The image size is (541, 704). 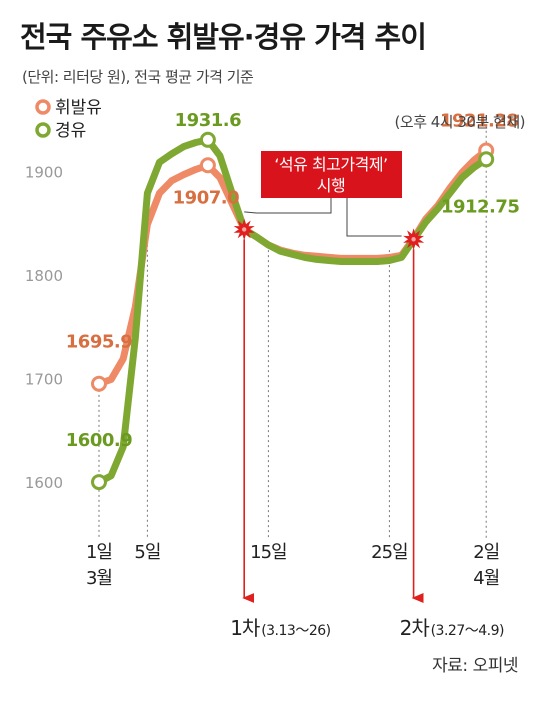 What do you see at coordinates (43, 107) in the screenshot?
I see `legend-gasoline-marker` at bounding box center [43, 107].